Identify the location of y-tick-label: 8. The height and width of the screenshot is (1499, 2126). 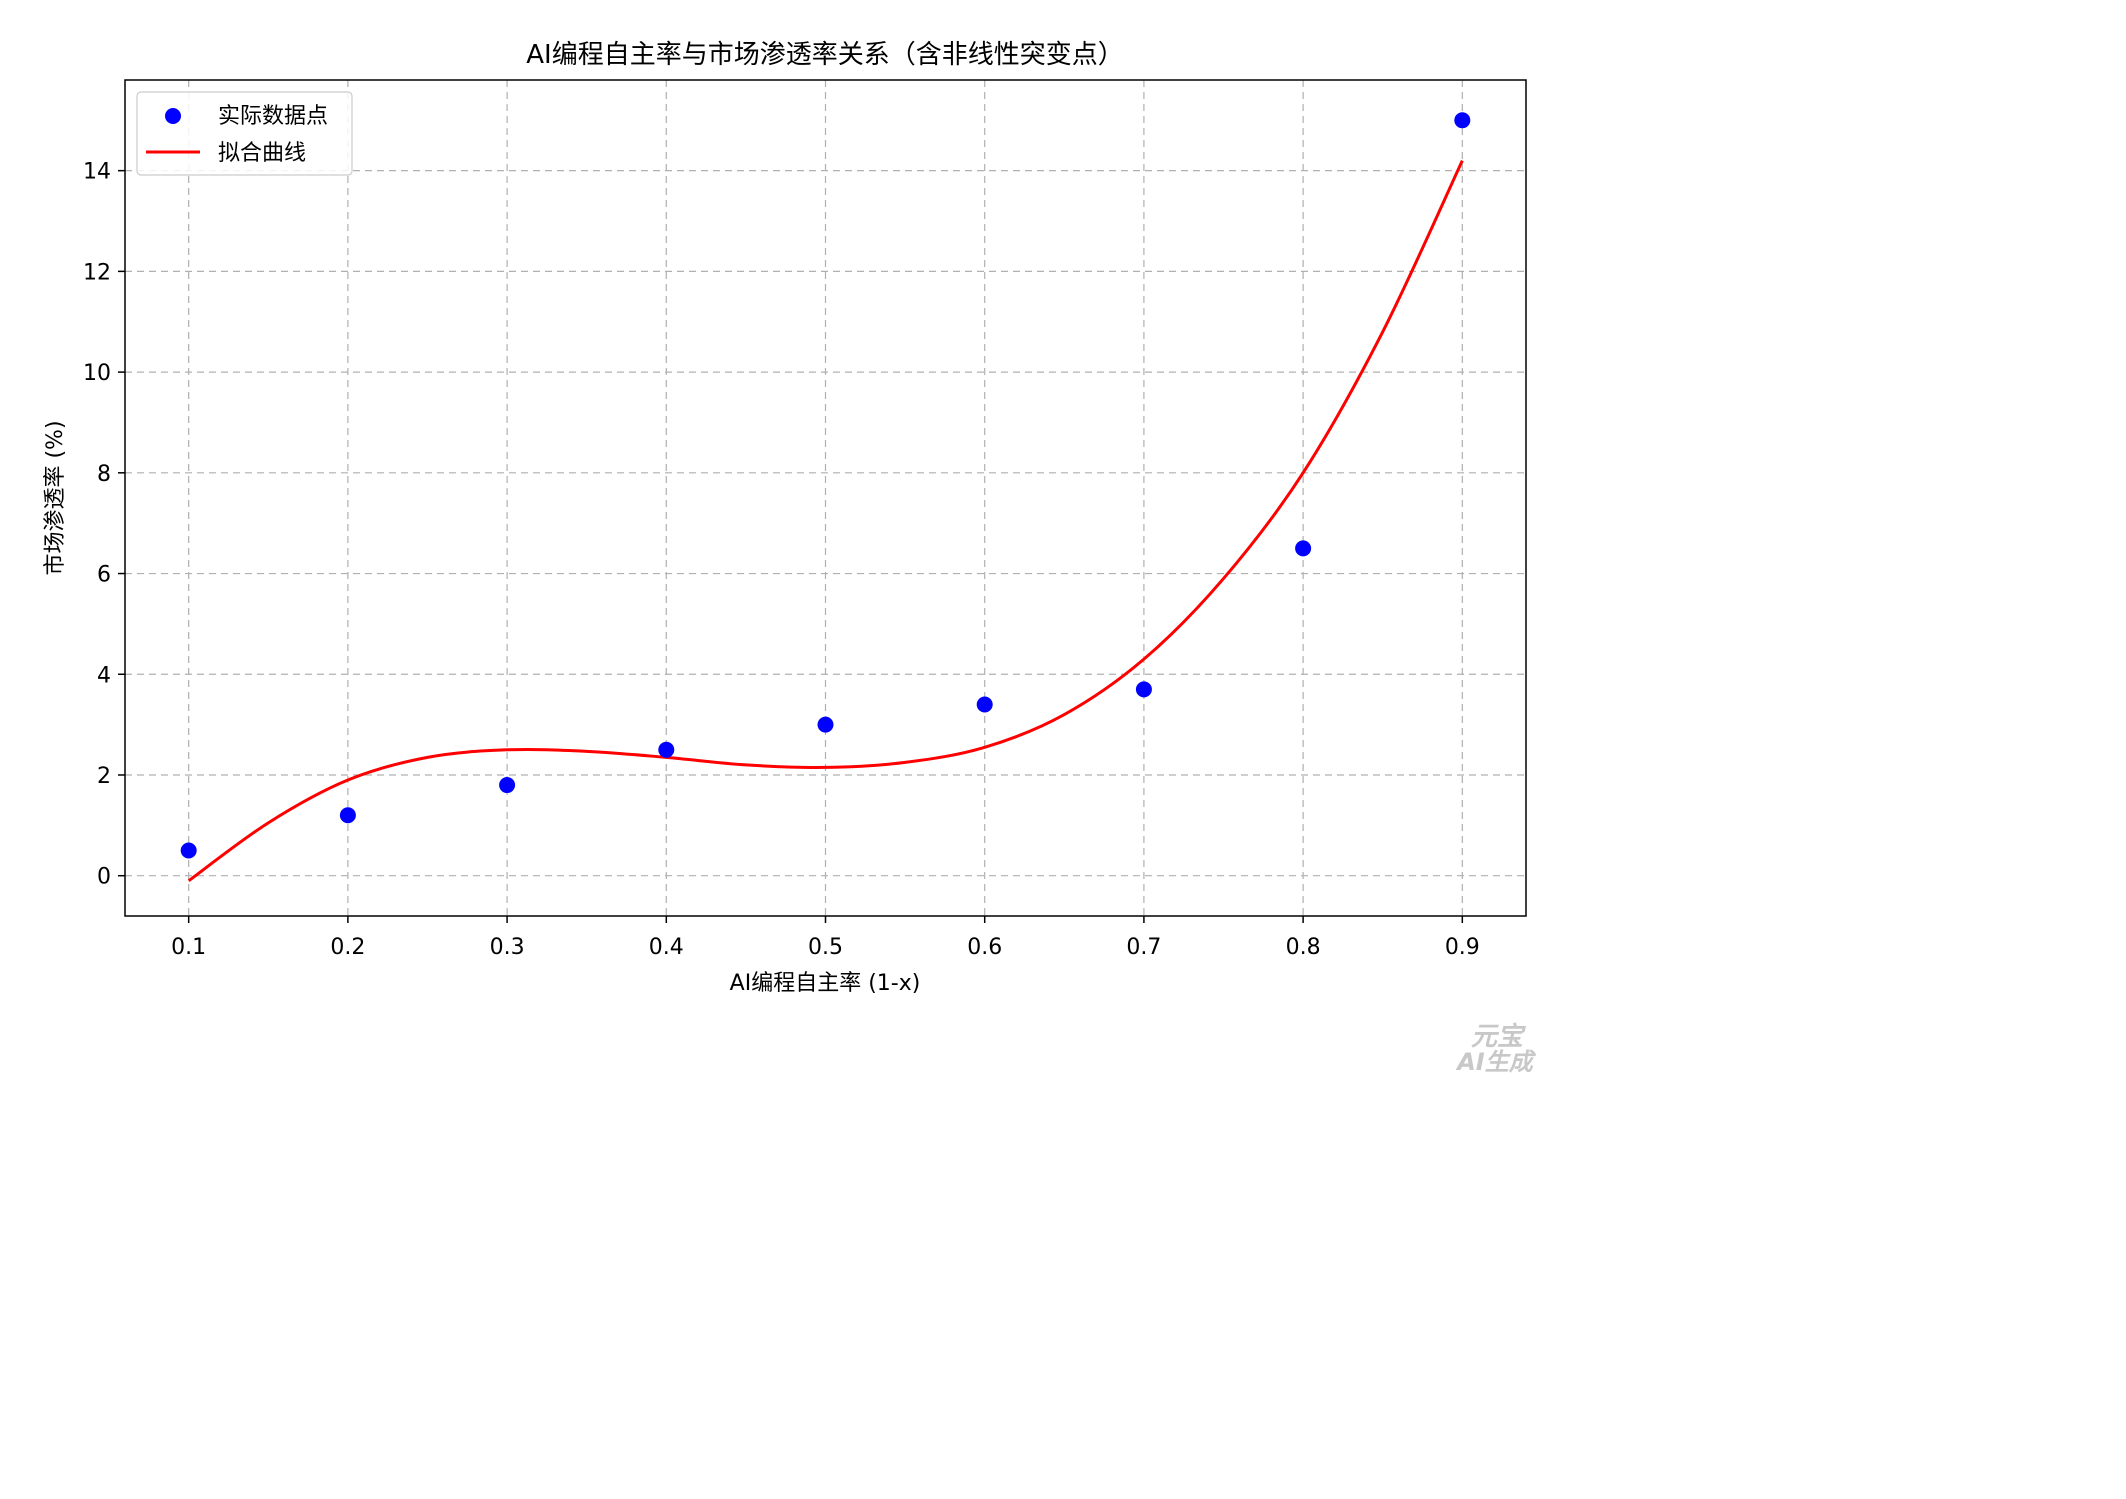
(104, 474).